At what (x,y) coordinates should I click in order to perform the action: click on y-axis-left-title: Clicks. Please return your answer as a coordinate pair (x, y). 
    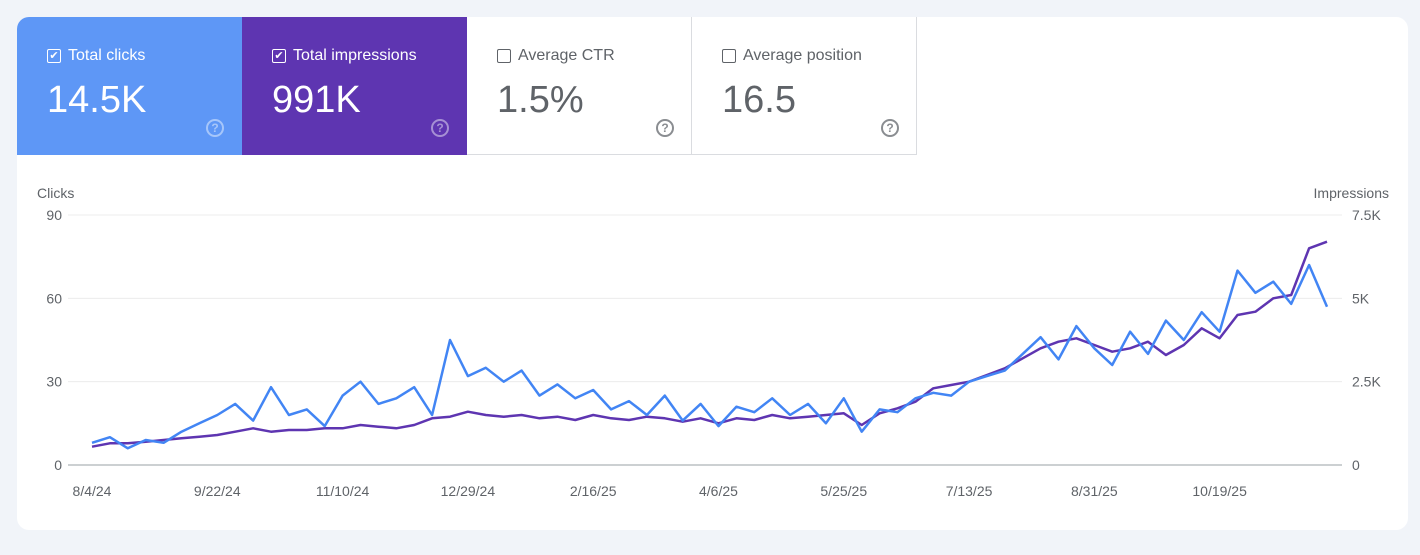
    Looking at the image, I should click on (55, 193).